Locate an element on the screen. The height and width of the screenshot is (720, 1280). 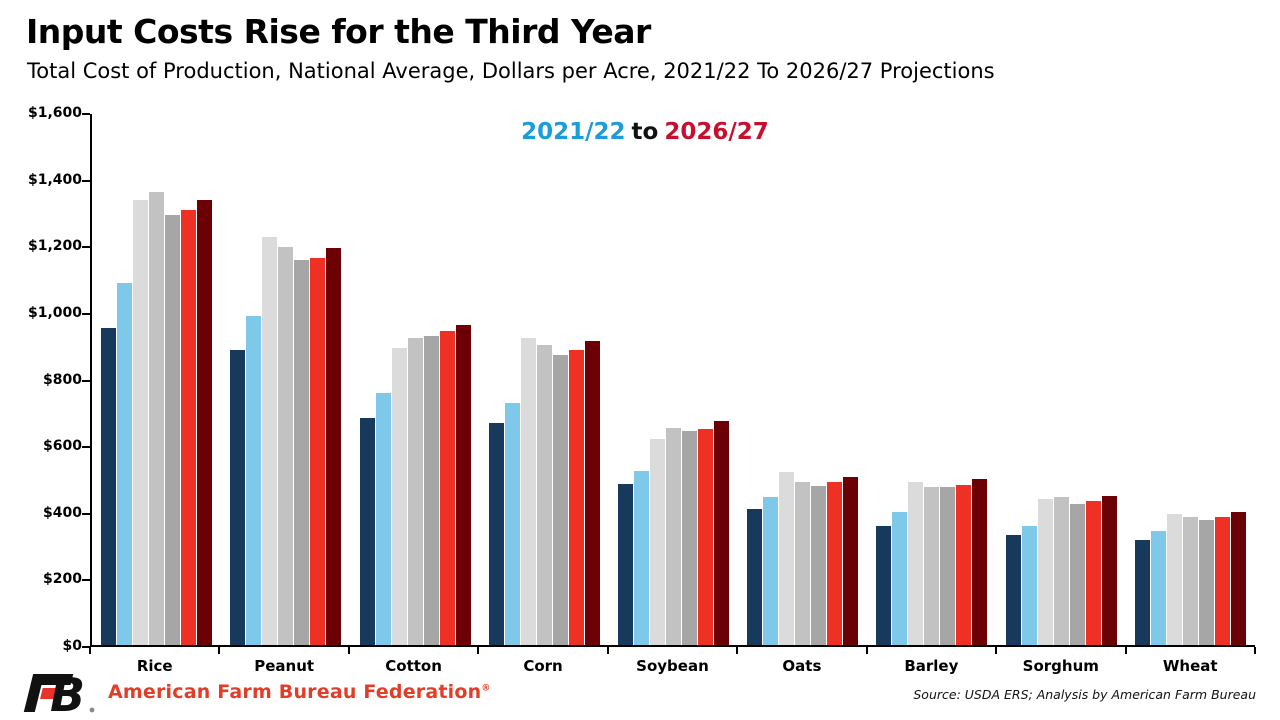
legend-start-year: 2021/22 is located at coordinates (573, 132).